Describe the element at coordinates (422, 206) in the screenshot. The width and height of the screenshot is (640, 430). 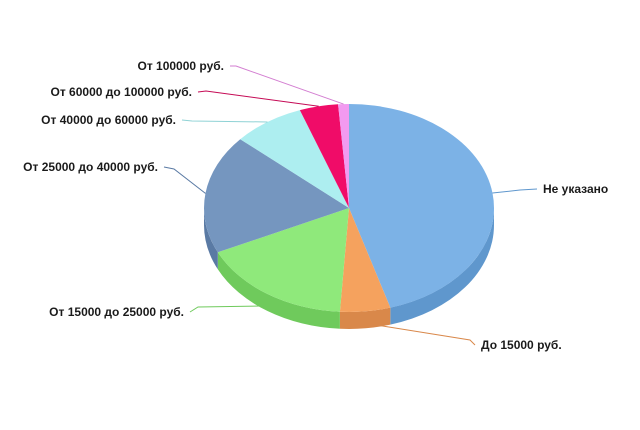
I see `pie-slice-ne-ukazano` at that location.